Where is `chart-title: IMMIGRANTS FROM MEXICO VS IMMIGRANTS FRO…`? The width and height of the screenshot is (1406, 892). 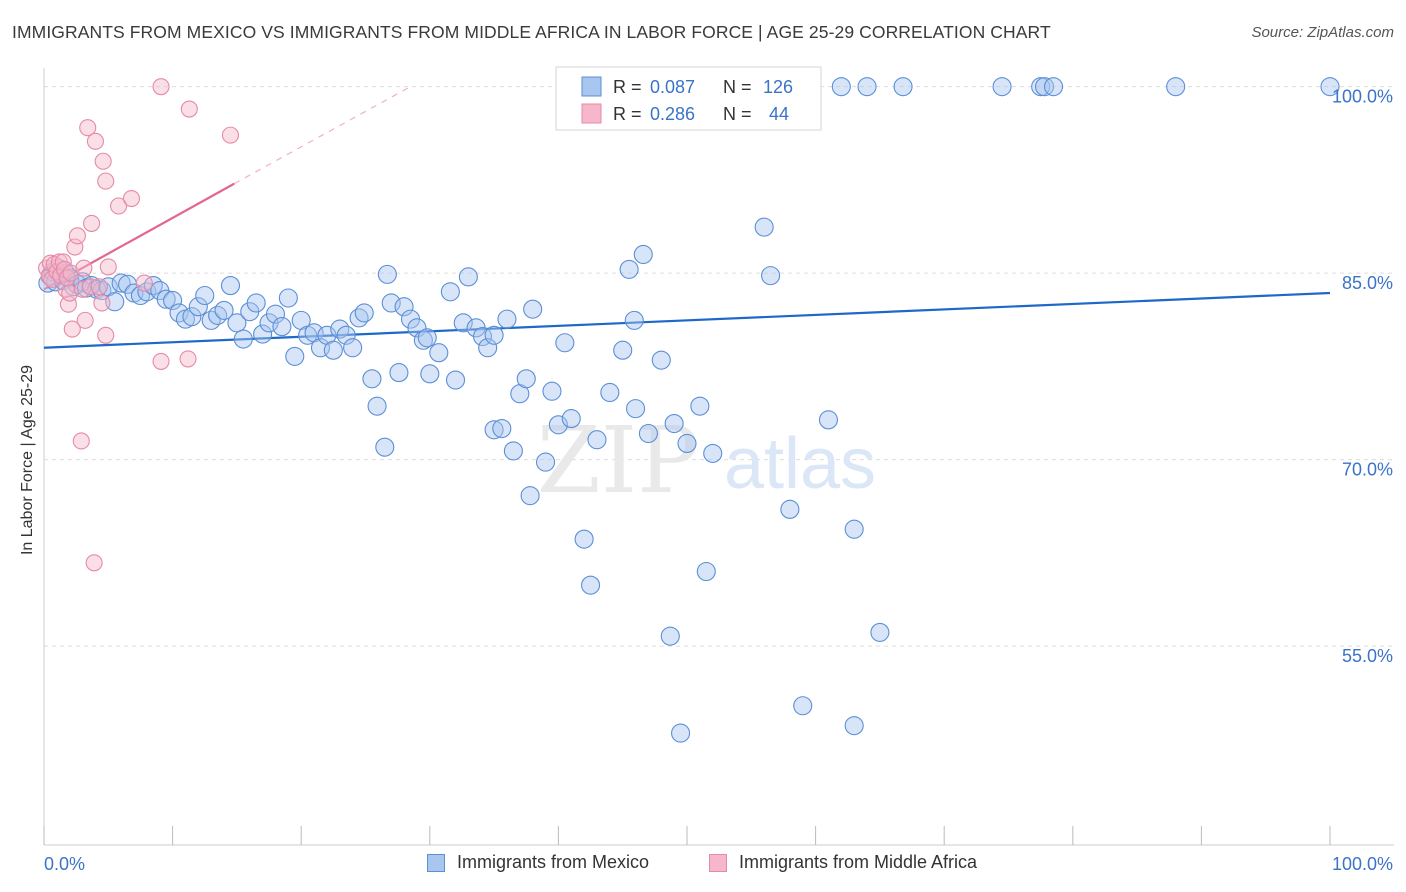
chart-title: IMMIGRANTS FROM MEXICO VS IMMIGRANTS FRO… is located at coordinates (531, 32).